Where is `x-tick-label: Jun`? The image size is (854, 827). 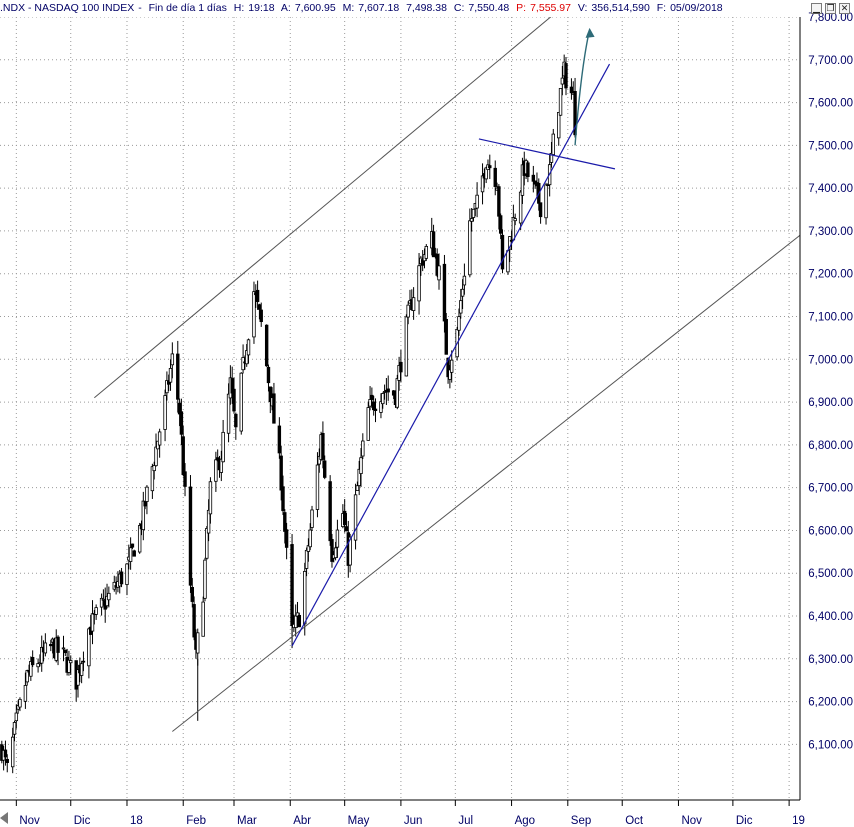 x-tick-label: Jun is located at coordinates (413, 821).